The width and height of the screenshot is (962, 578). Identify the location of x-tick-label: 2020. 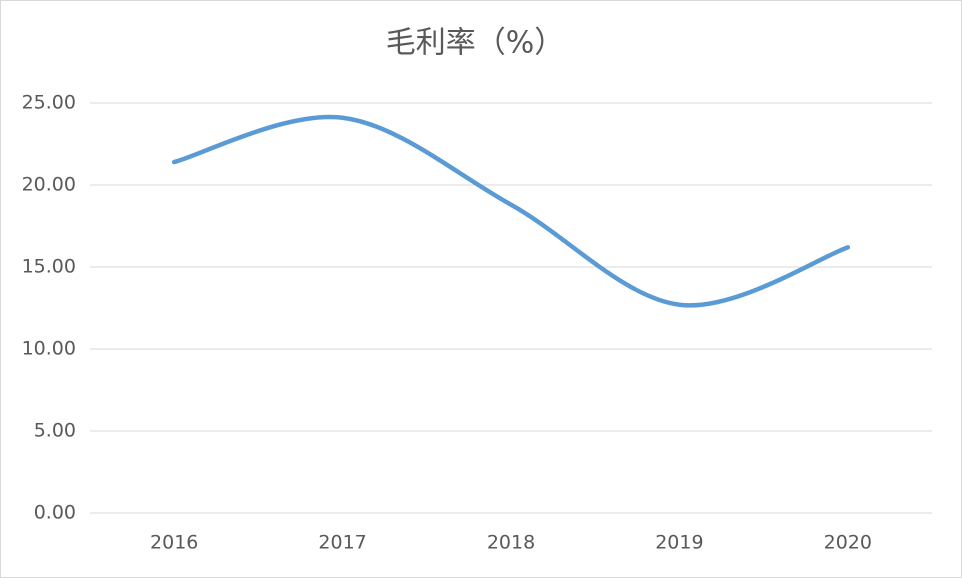
(848, 543).